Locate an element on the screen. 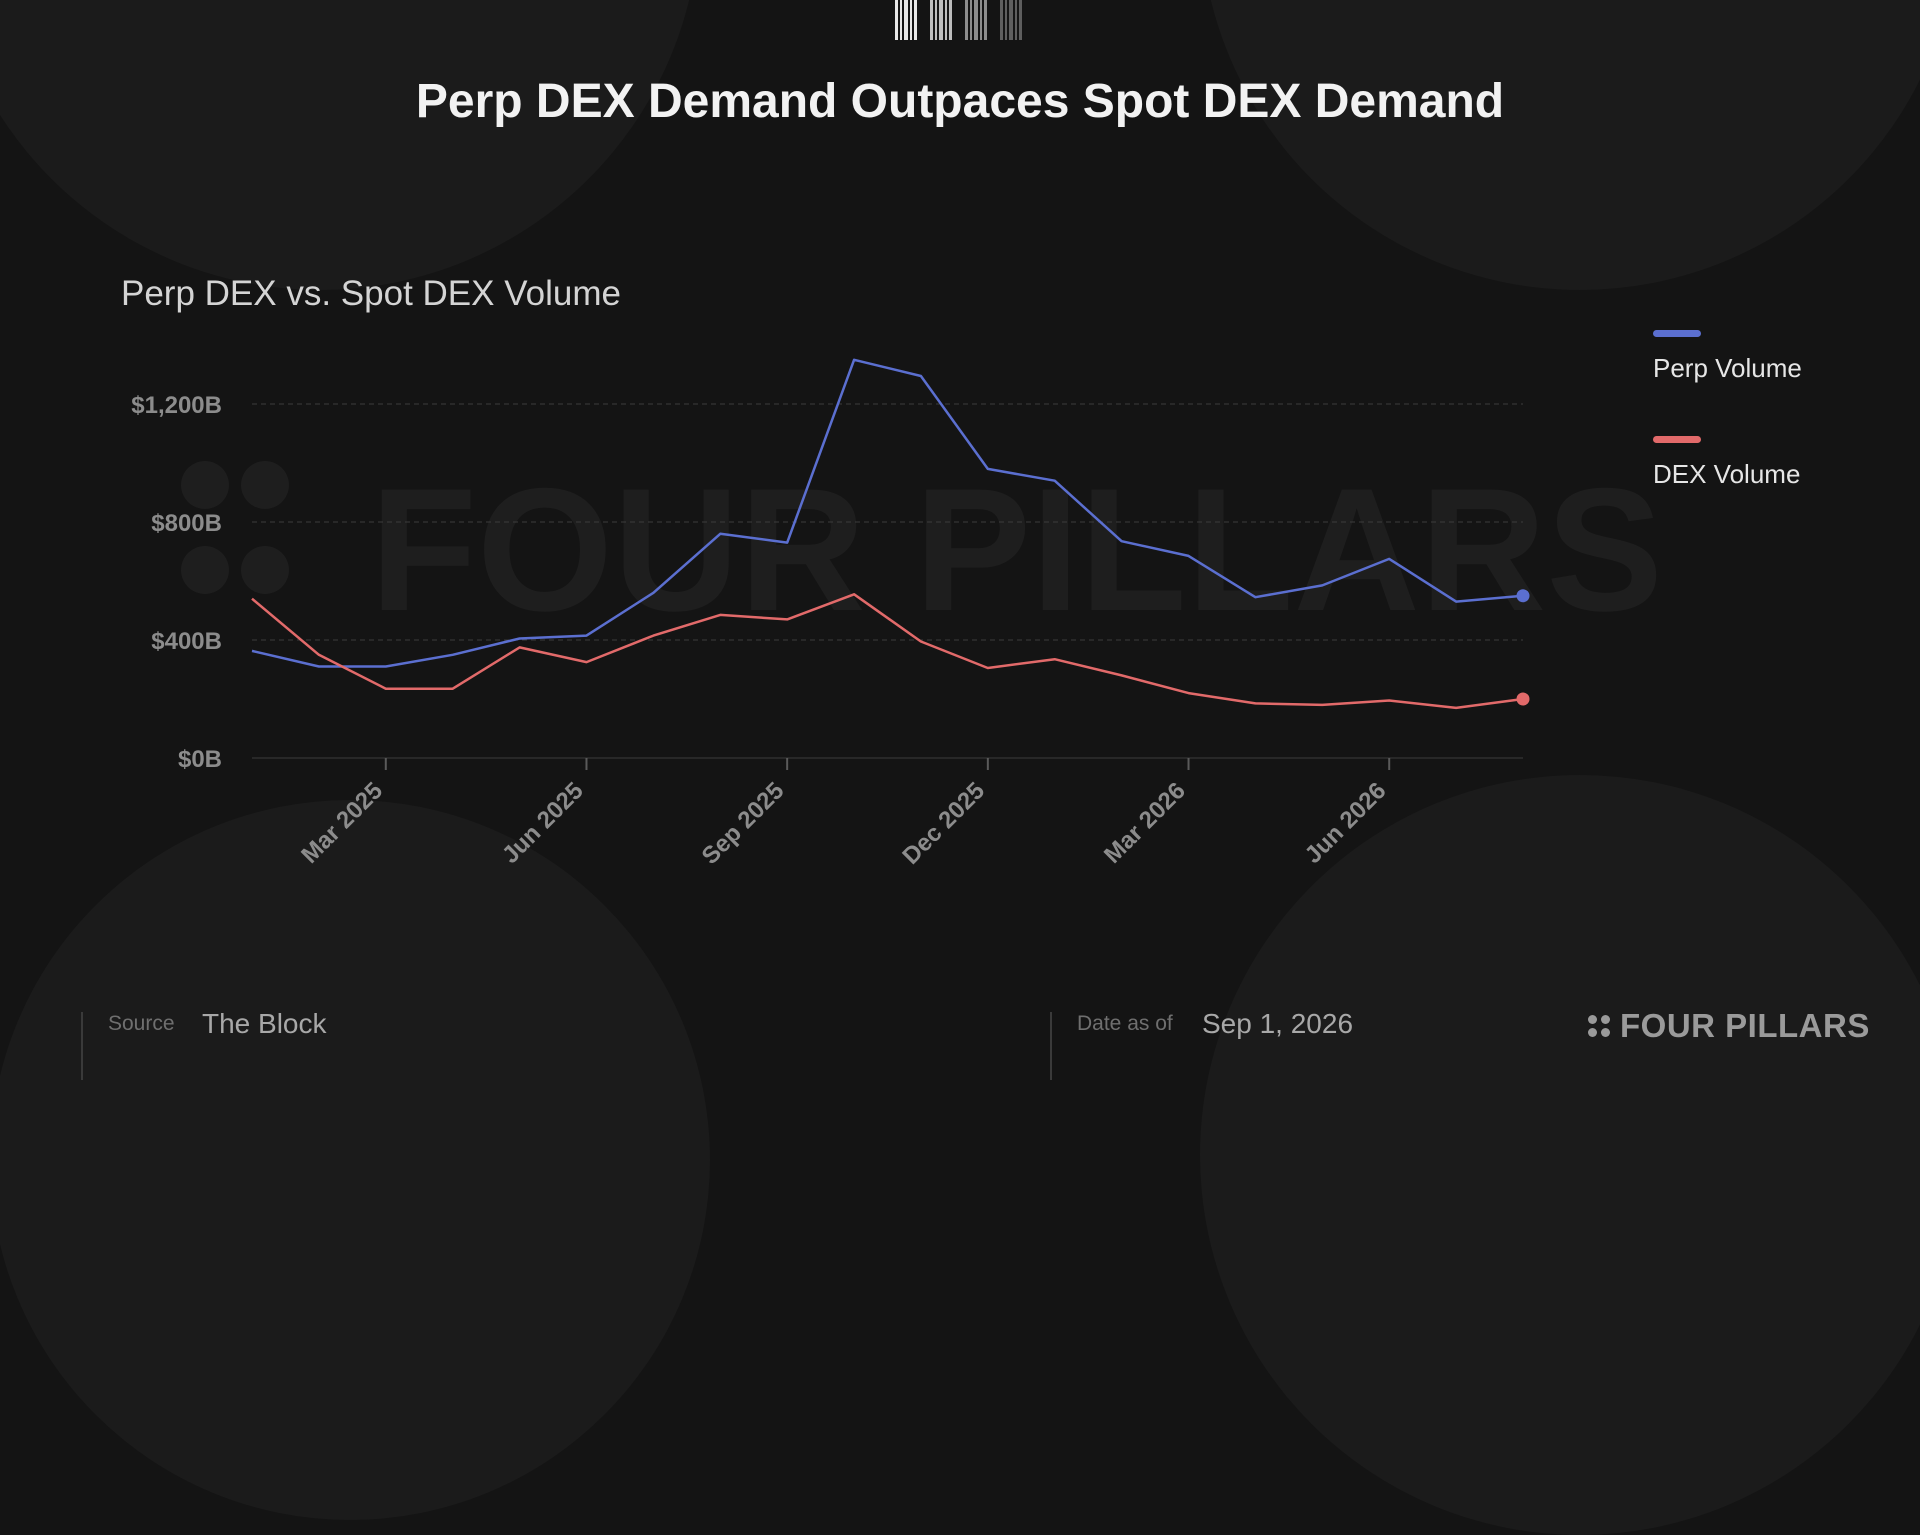 Image resolution: width=1920 pixels, height=1535 pixels. legend: Perp Volume DEX Volume is located at coordinates (1763, 436).